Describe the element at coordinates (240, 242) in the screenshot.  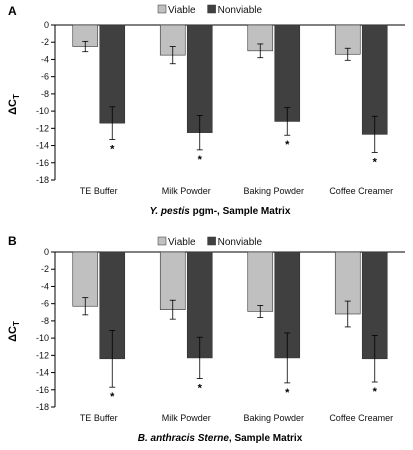
I see `chart-b-legend-label: Nonviable` at that location.